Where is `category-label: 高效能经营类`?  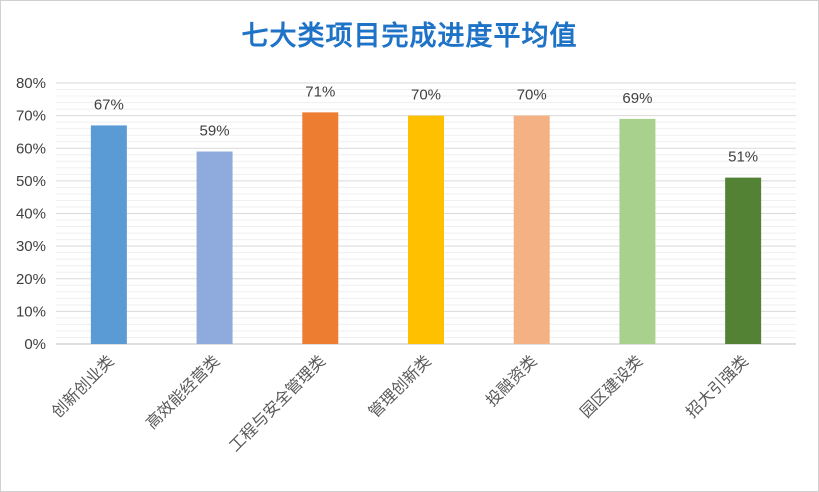
category-label: 高效能经营类 is located at coordinates (182, 391).